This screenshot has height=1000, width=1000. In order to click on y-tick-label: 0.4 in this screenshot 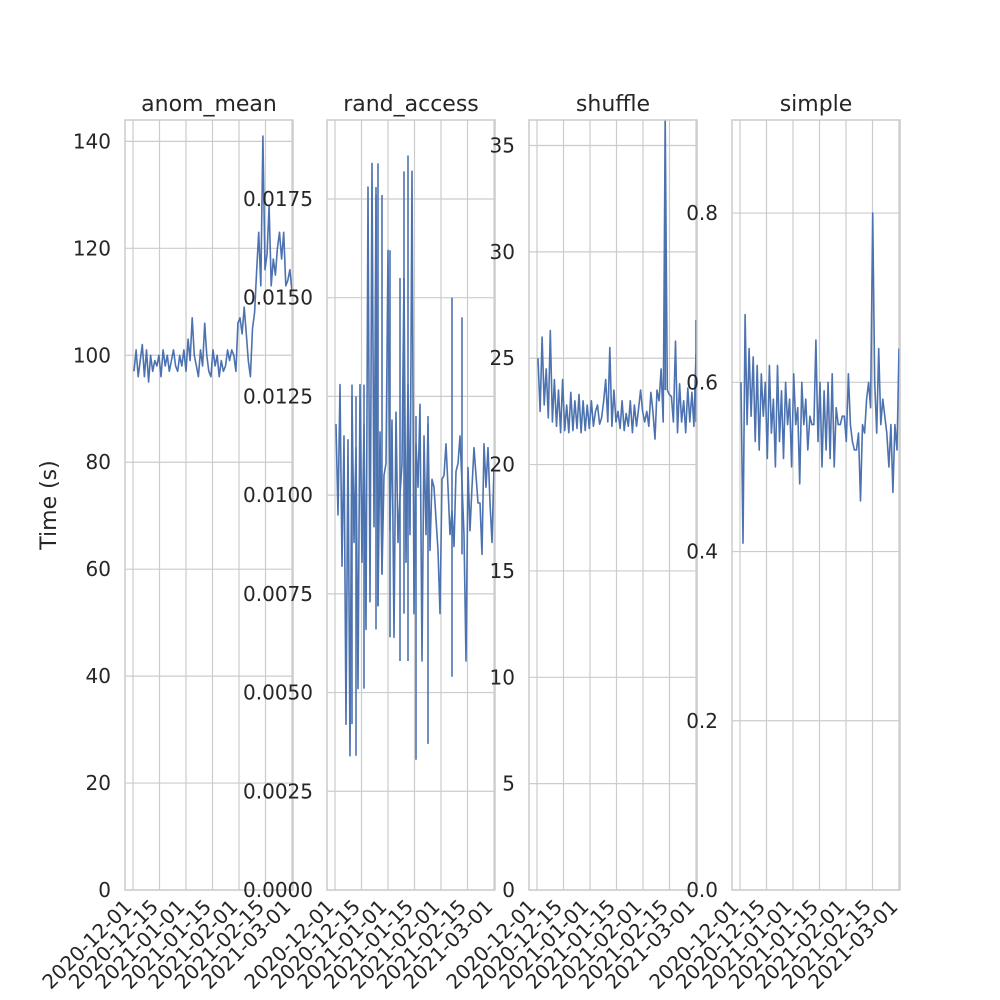, I will do `click(702, 552)`.